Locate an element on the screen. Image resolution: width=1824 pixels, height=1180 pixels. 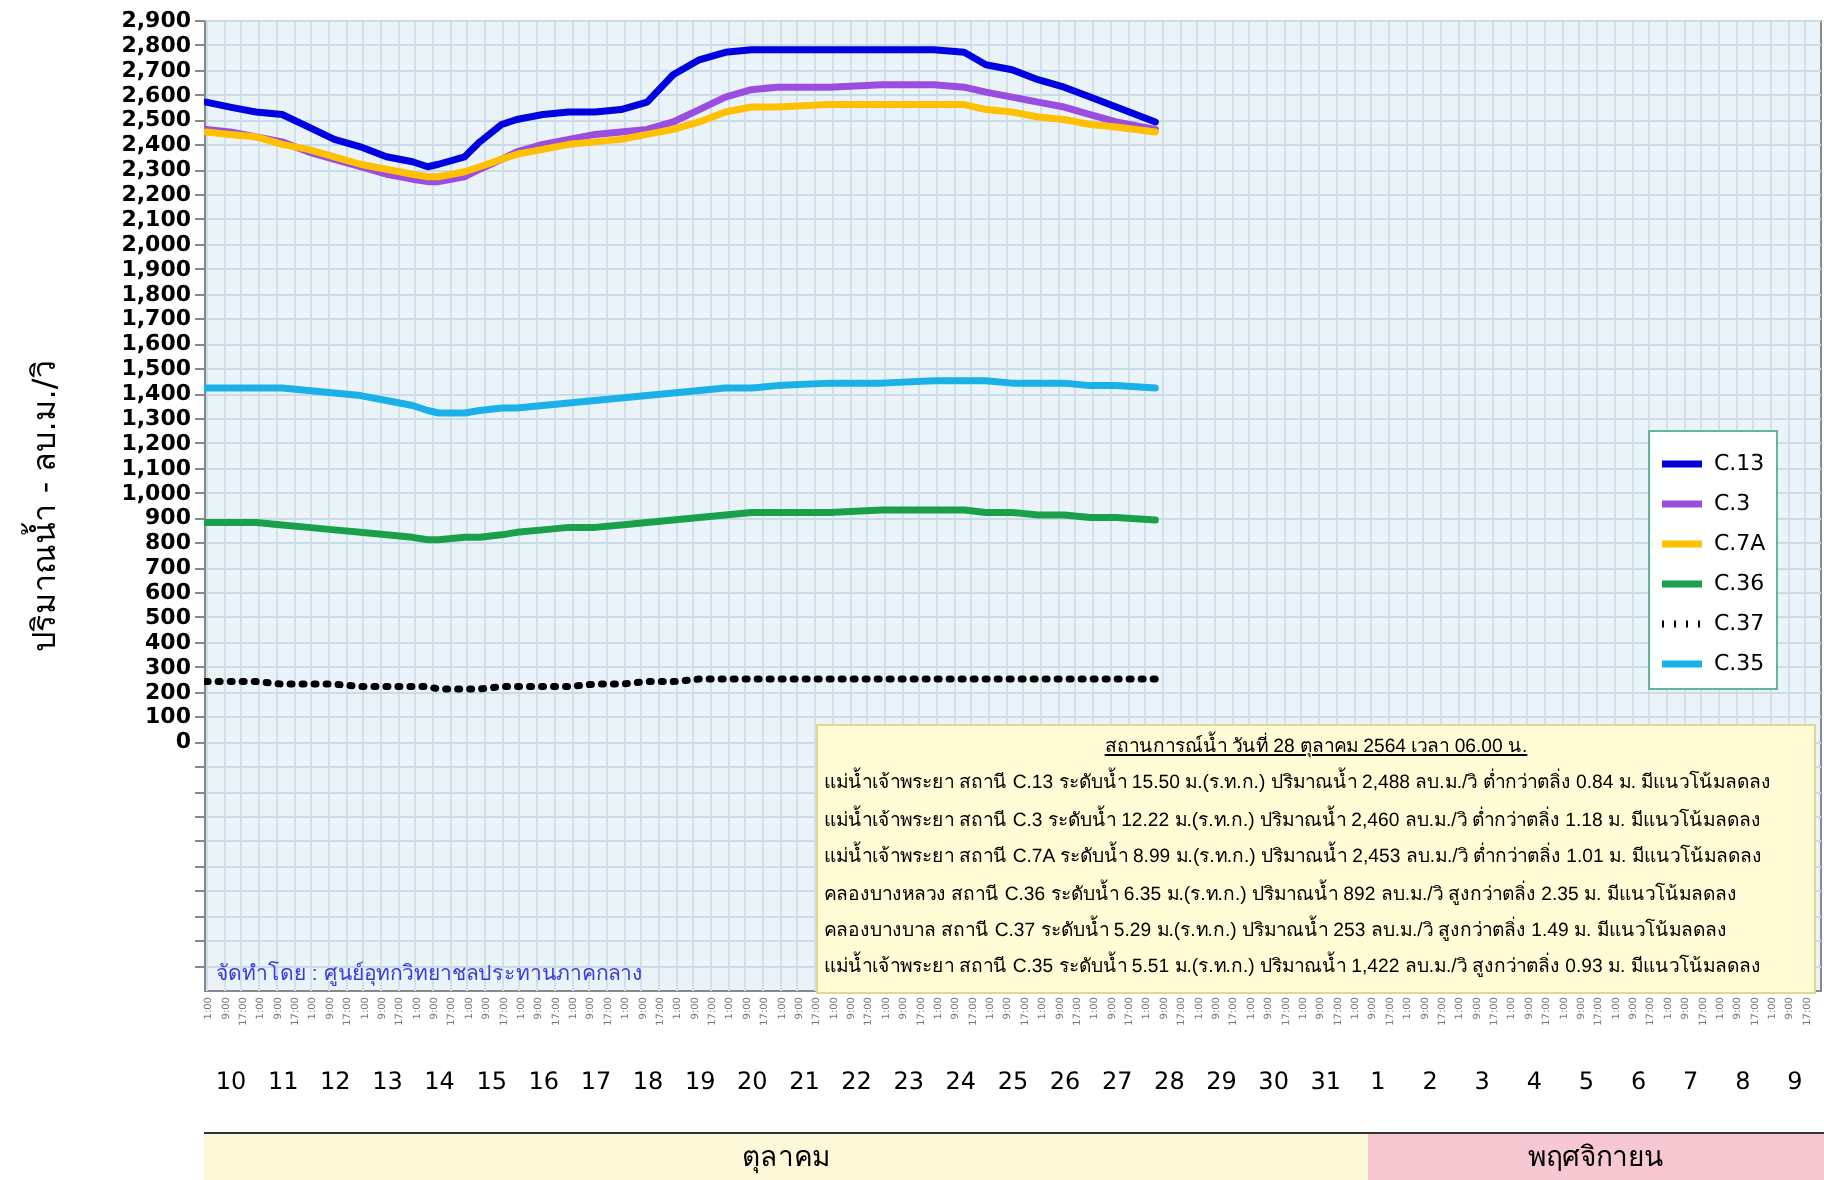
annotation: จัดทำโดย : ศูนย์อุทกวิทยาชลประทานภาคกลาง is located at coordinates (429, 973).